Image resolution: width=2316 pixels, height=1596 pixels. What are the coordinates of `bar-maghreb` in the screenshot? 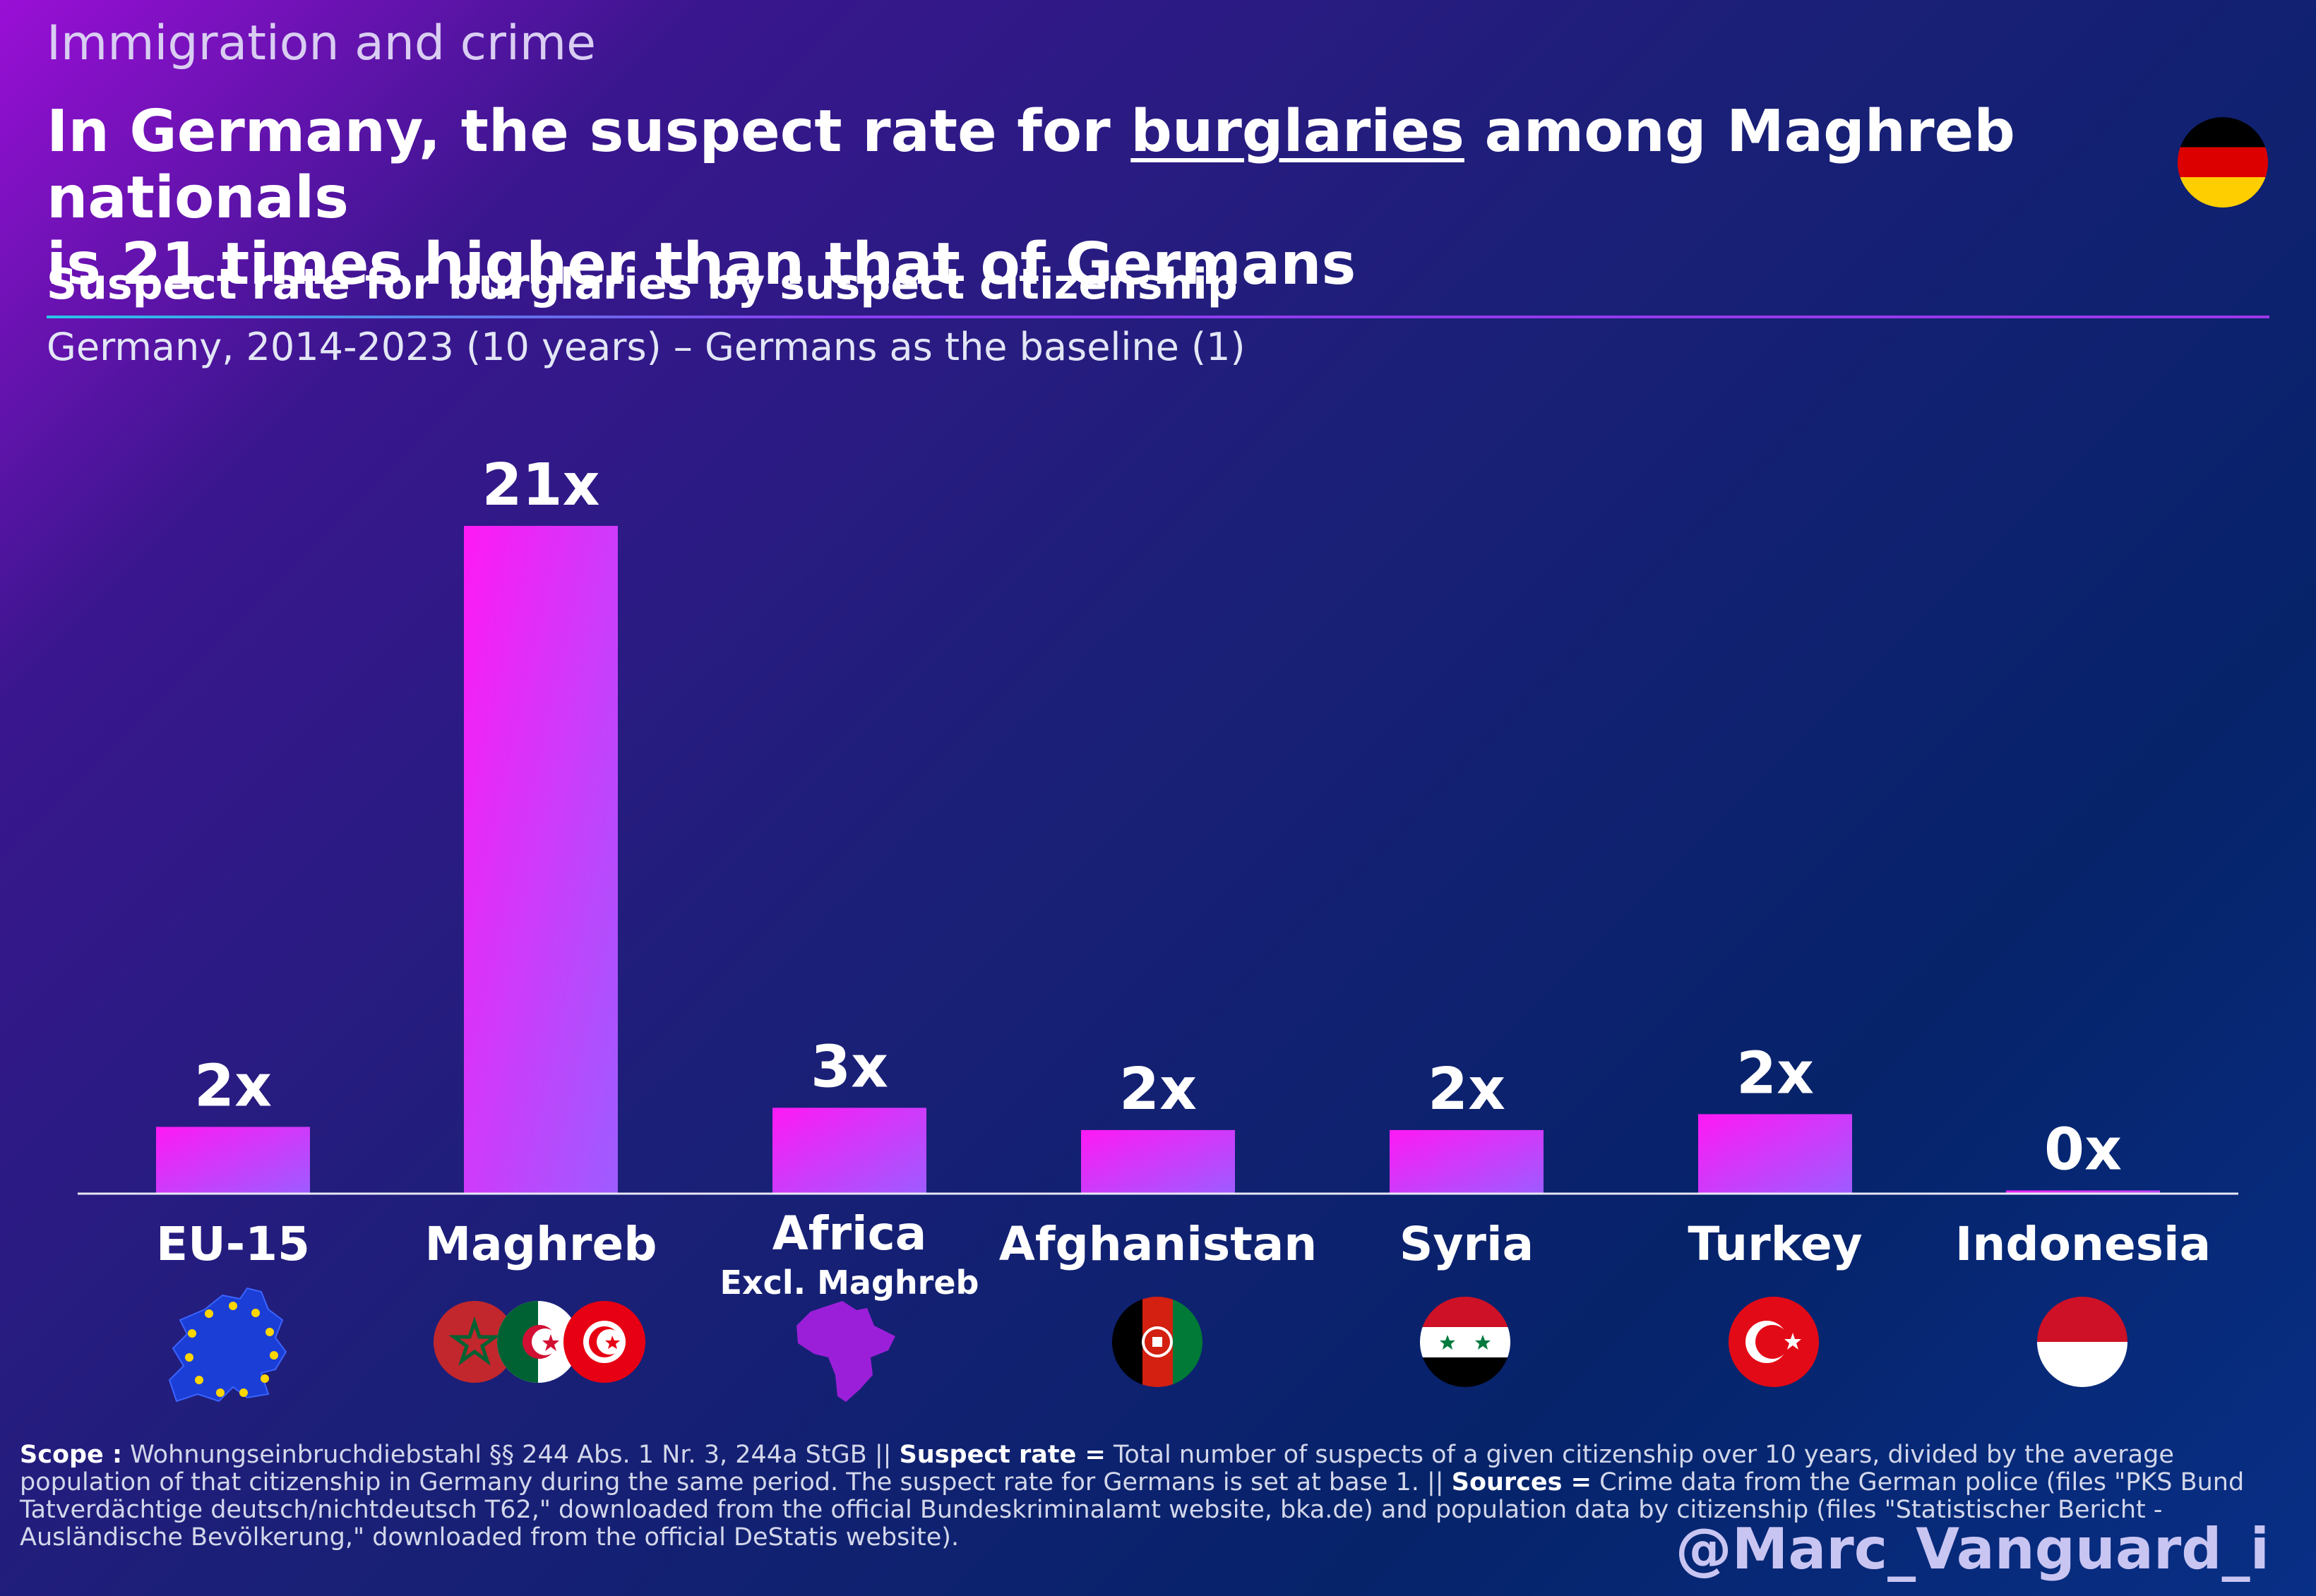 It's located at (541, 860).